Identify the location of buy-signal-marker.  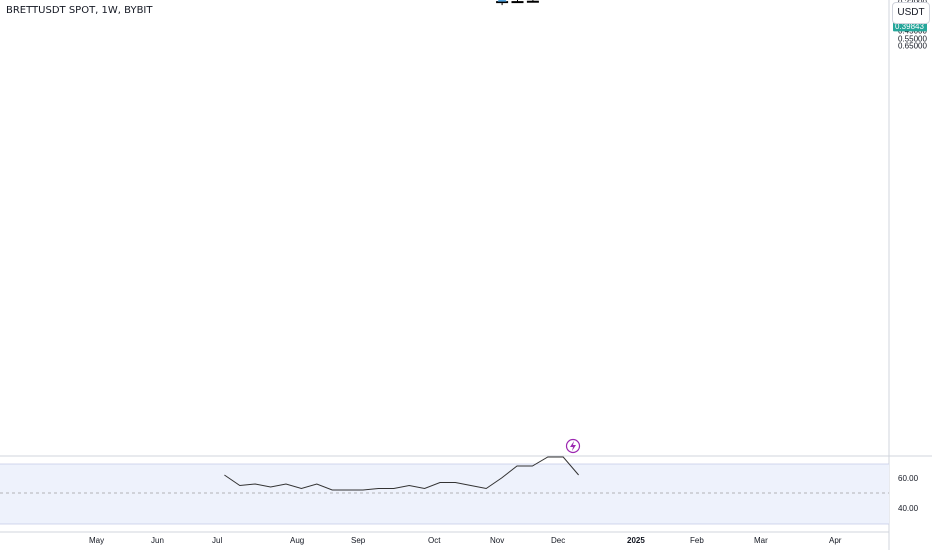
(502, 1).